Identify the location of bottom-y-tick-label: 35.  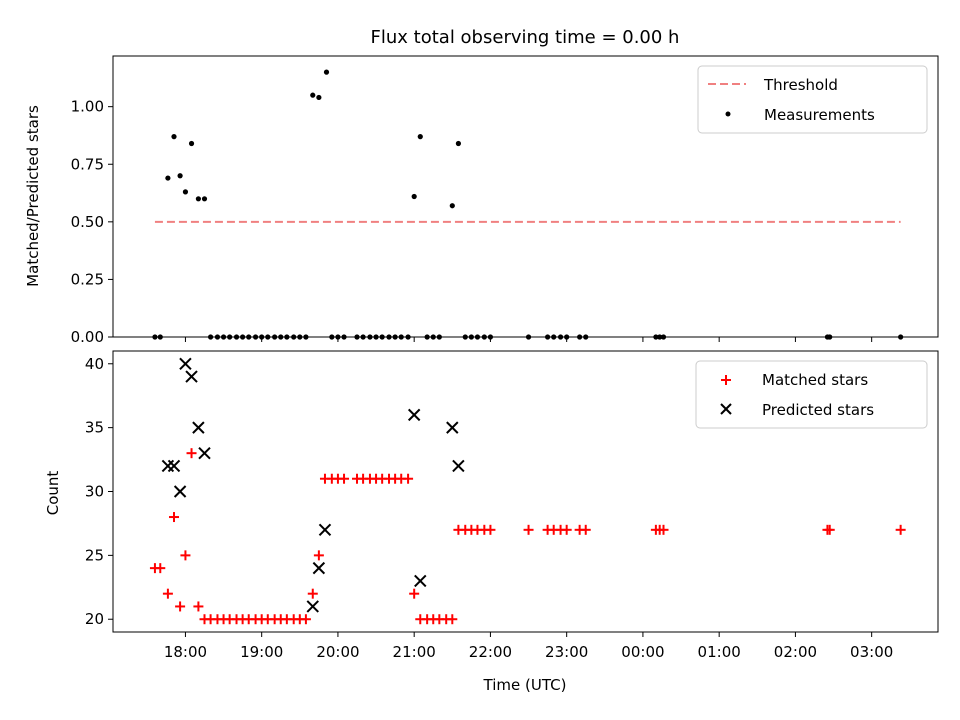
(94, 428).